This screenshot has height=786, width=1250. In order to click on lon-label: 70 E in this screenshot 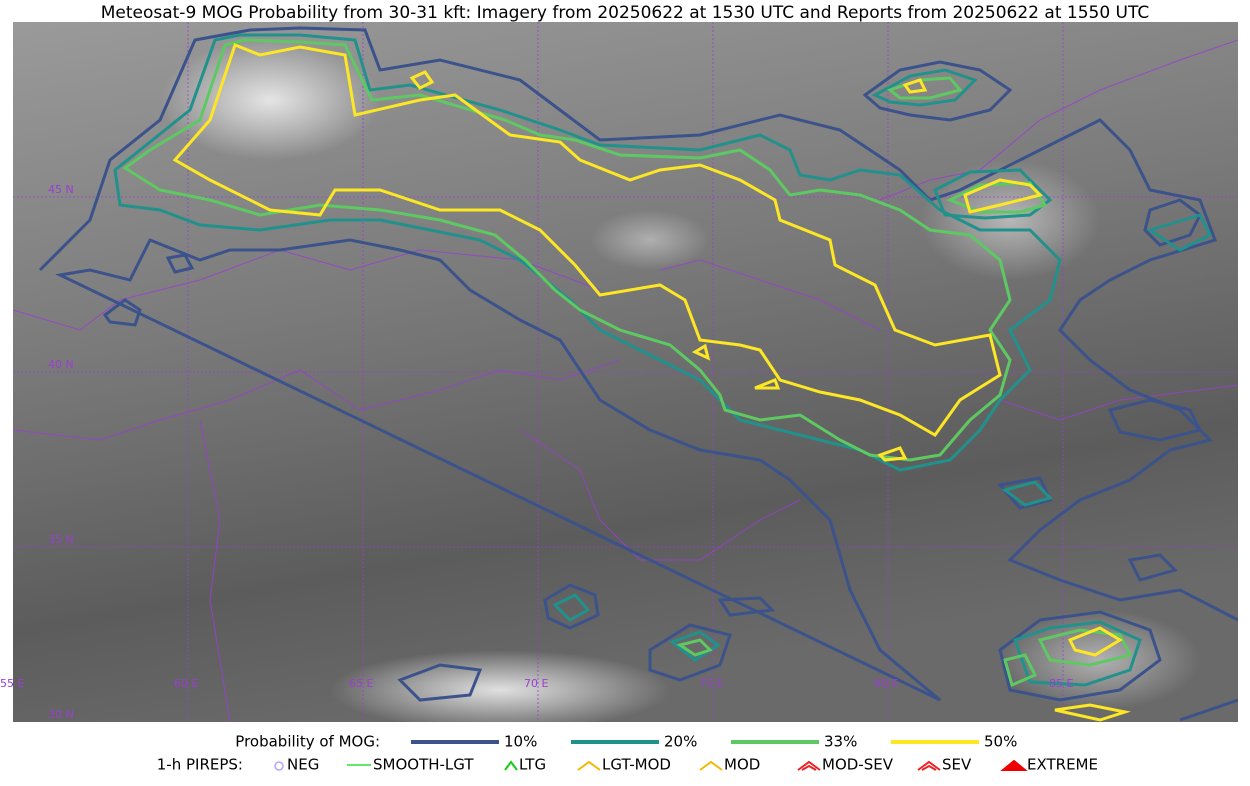, I will do `click(536, 683)`.